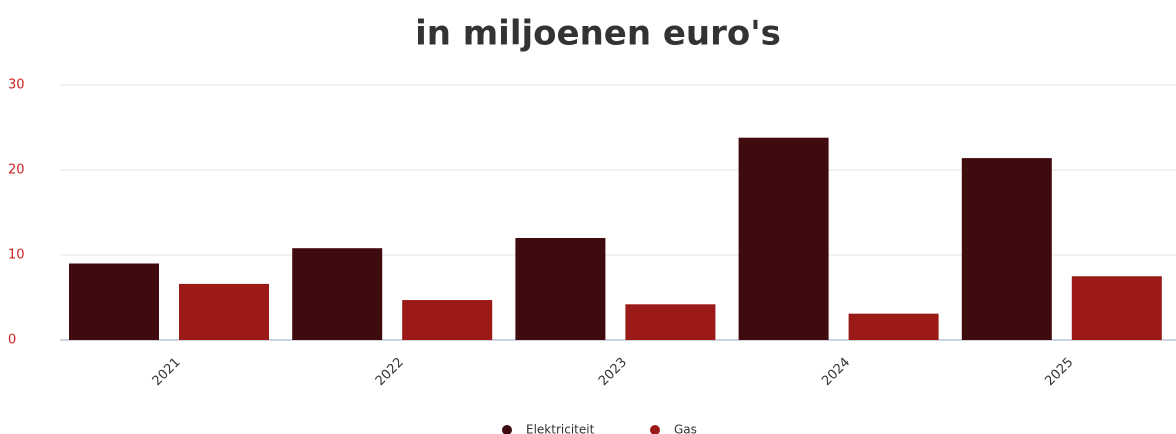 The height and width of the screenshot is (434, 1176). I want to click on x-tick-label: 2024, so click(836, 372).